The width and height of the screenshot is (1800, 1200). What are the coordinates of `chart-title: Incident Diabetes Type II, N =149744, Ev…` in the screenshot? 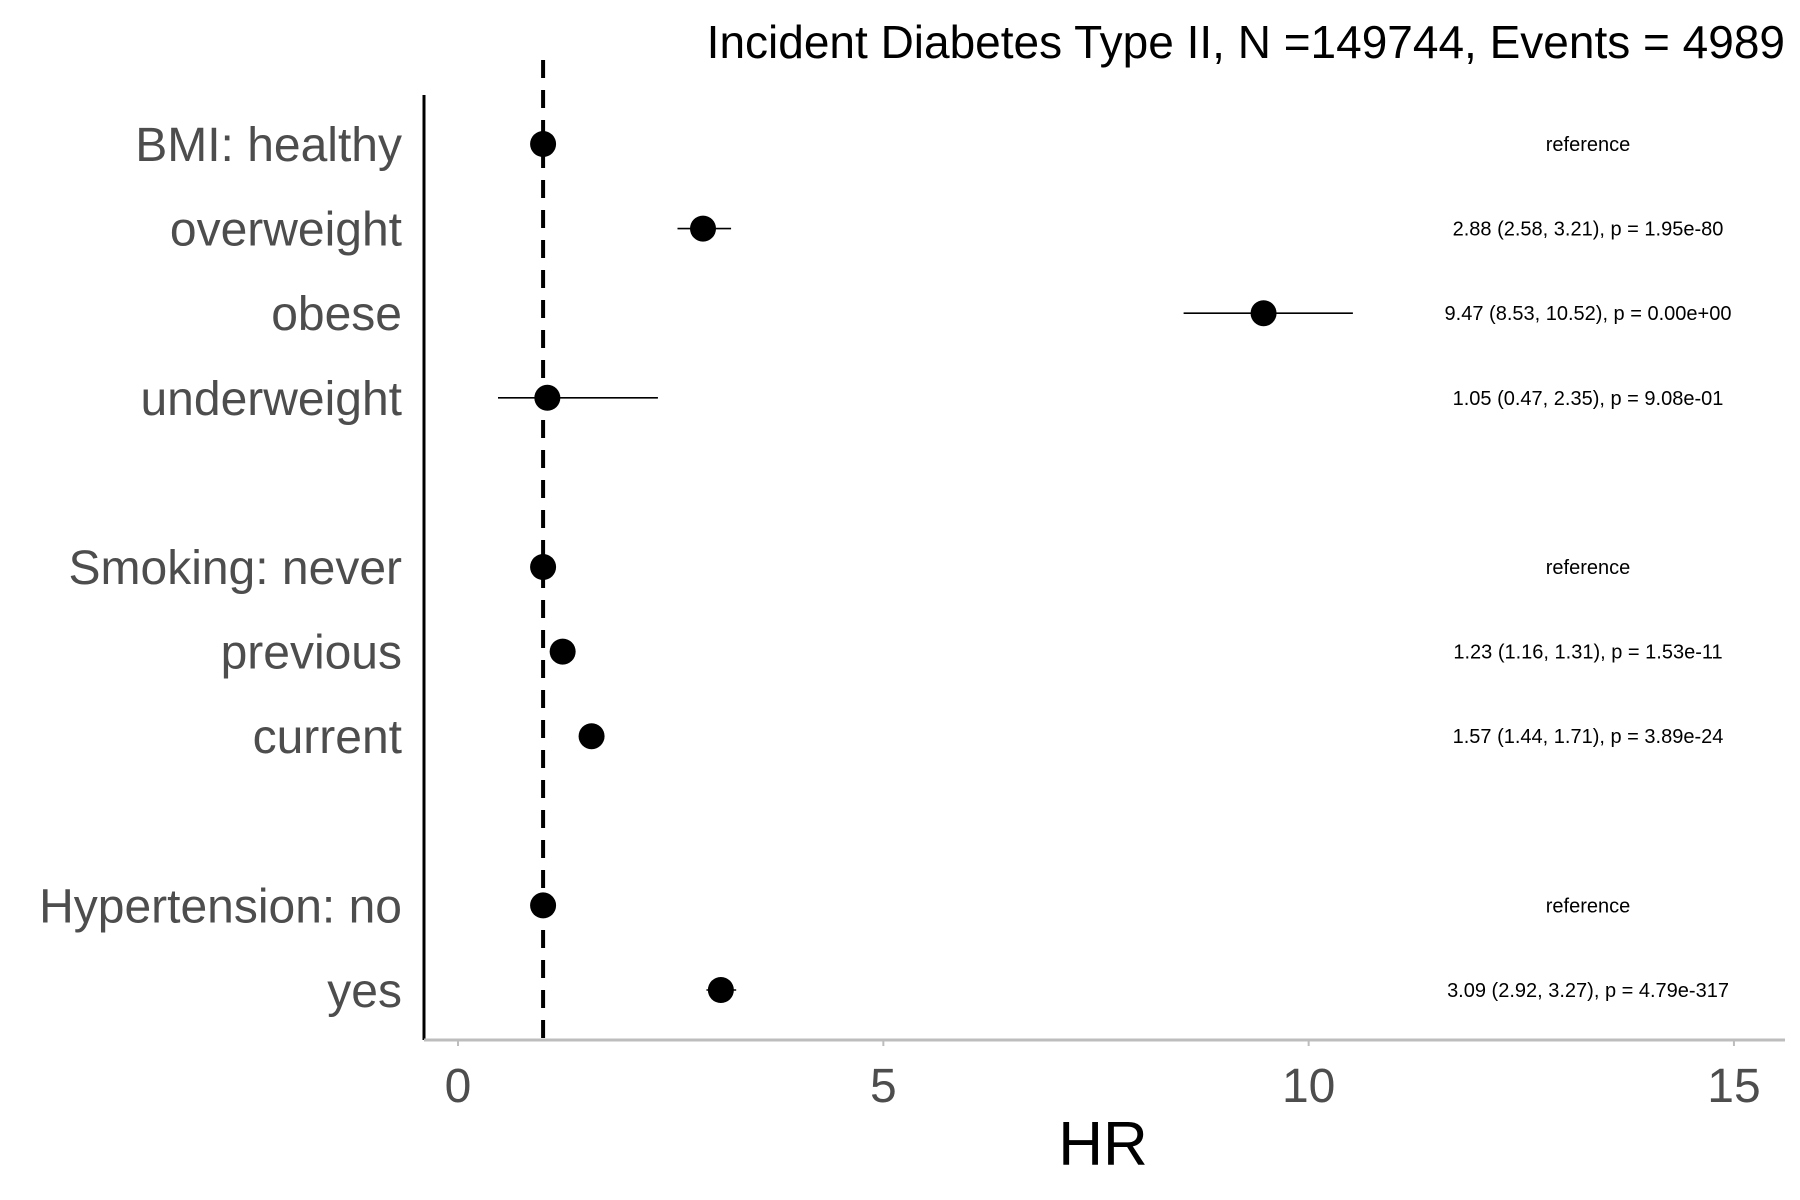 It's located at (1246, 42).